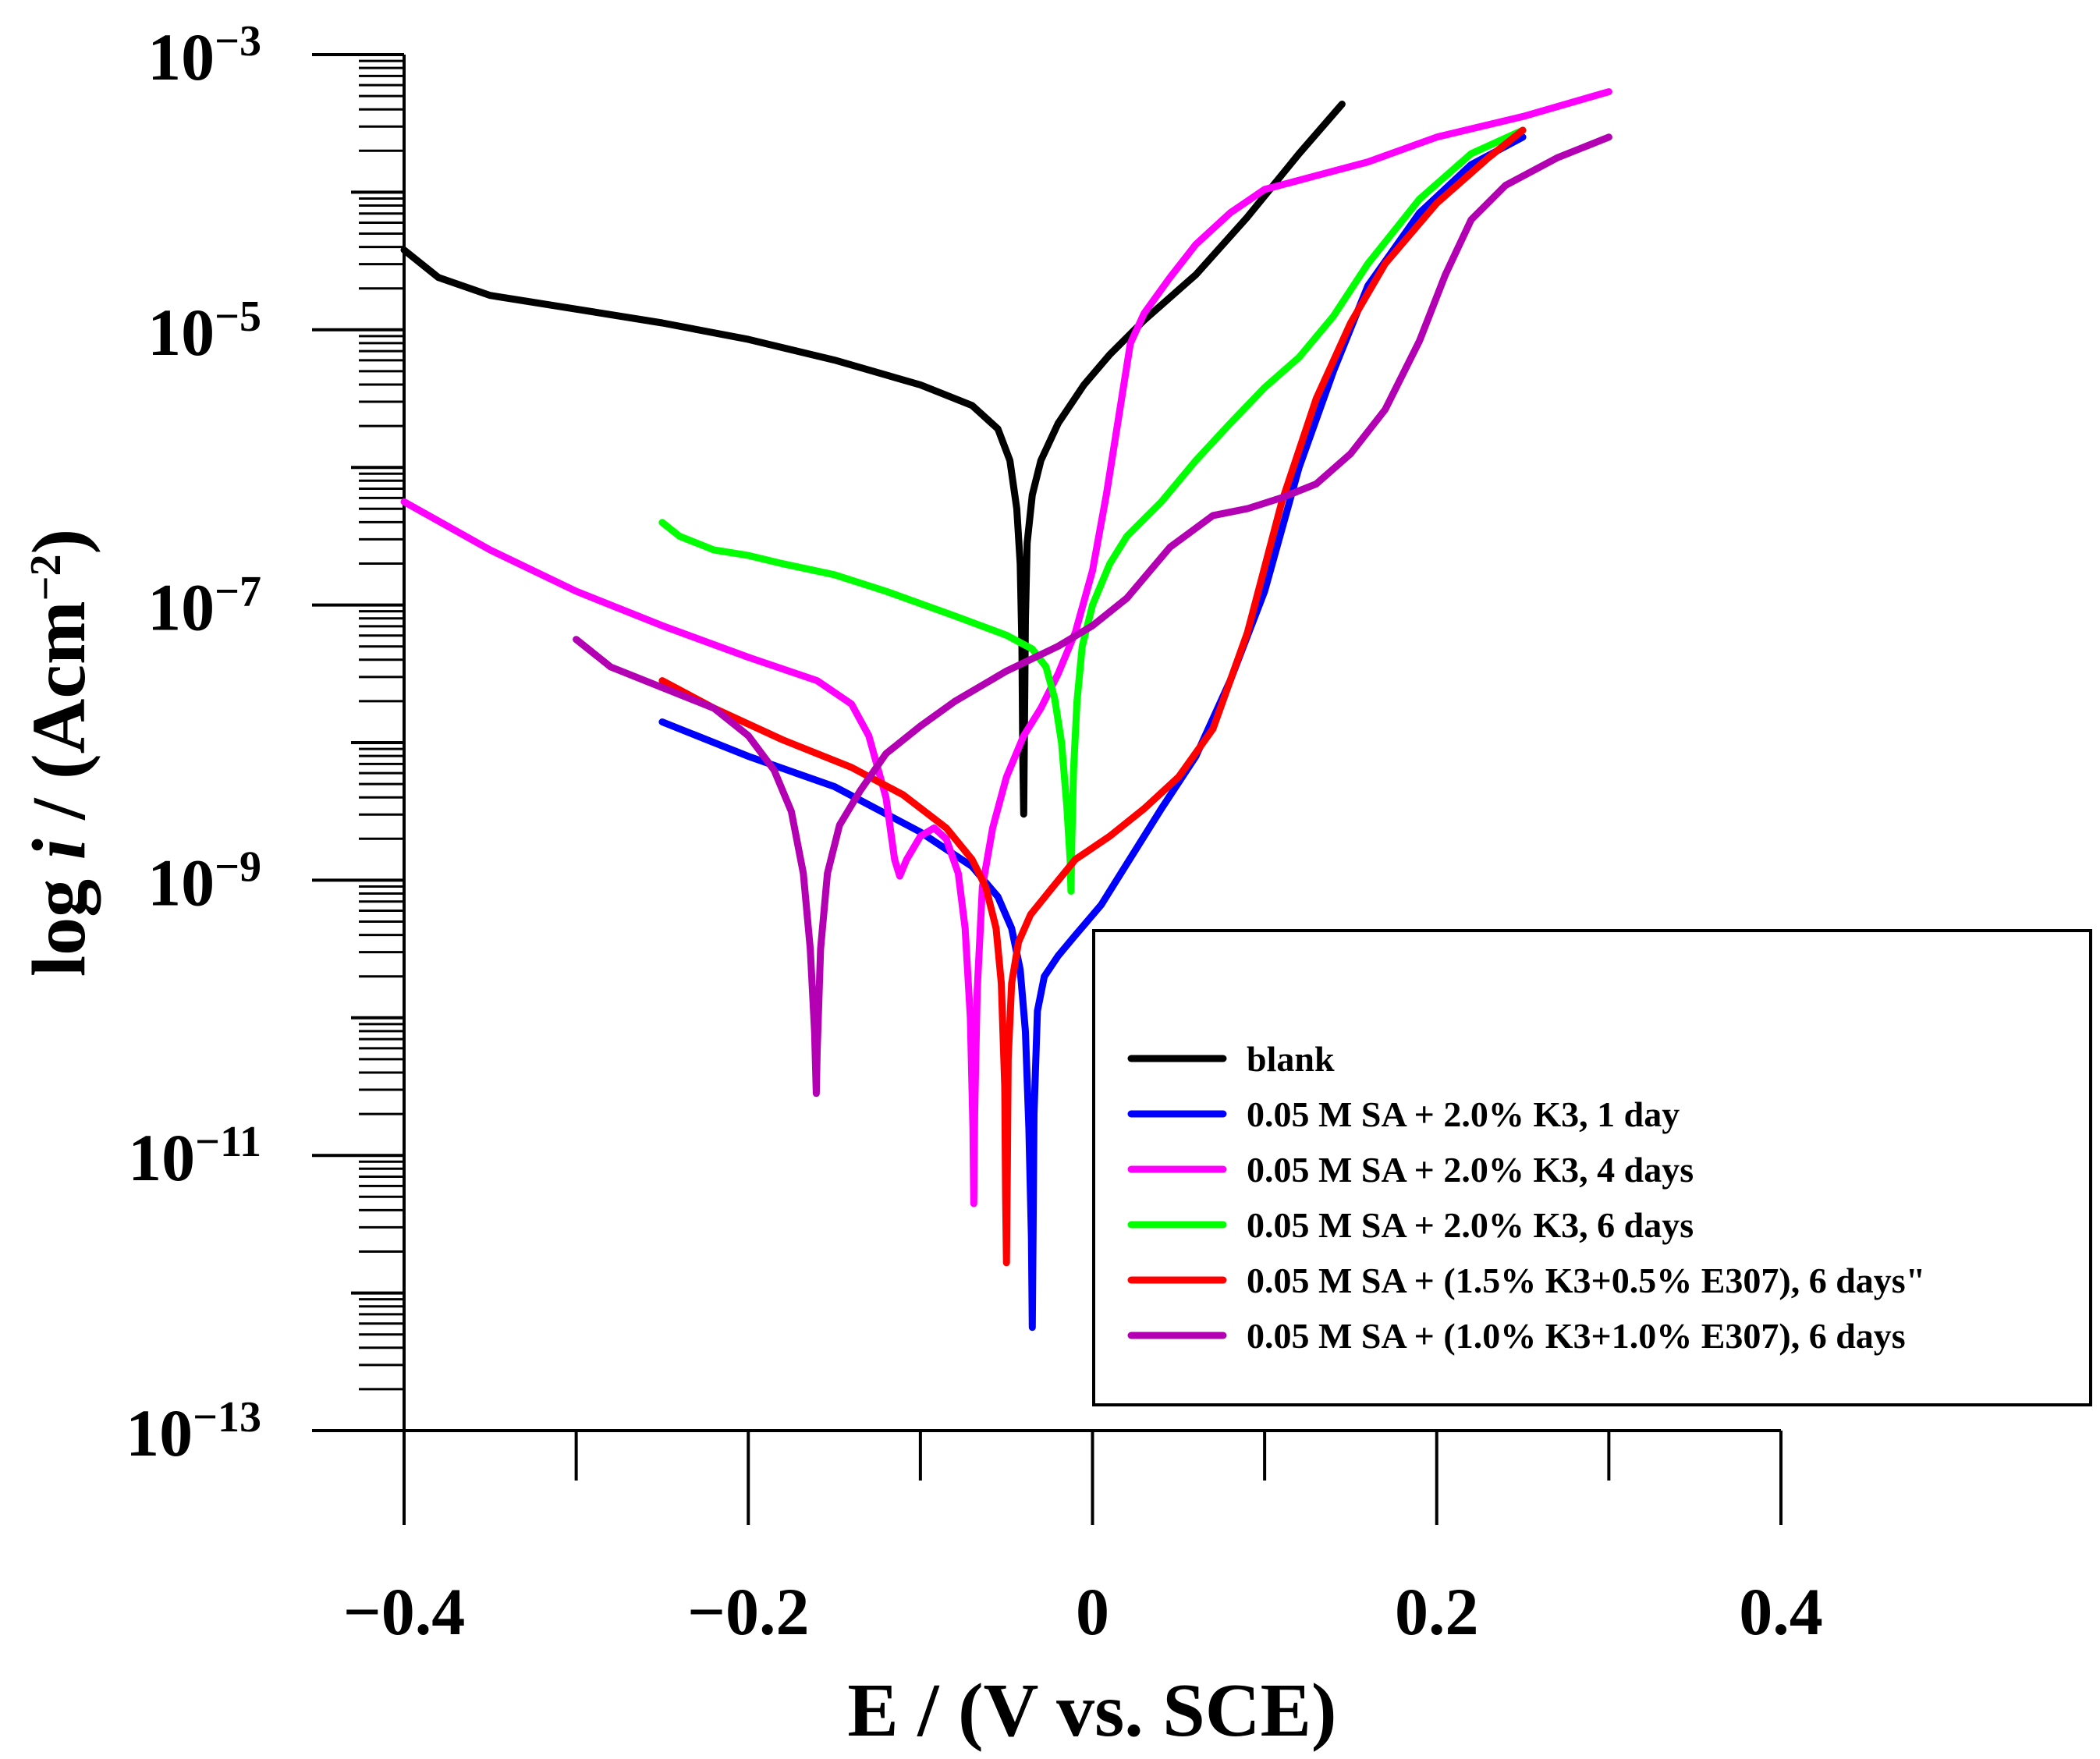 Image resolution: width=2100 pixels, height=1759 pixels. Describe the element at coordinates (46, 577) in the screenshot. I see `y-axis-title-sup: −2` at that location.